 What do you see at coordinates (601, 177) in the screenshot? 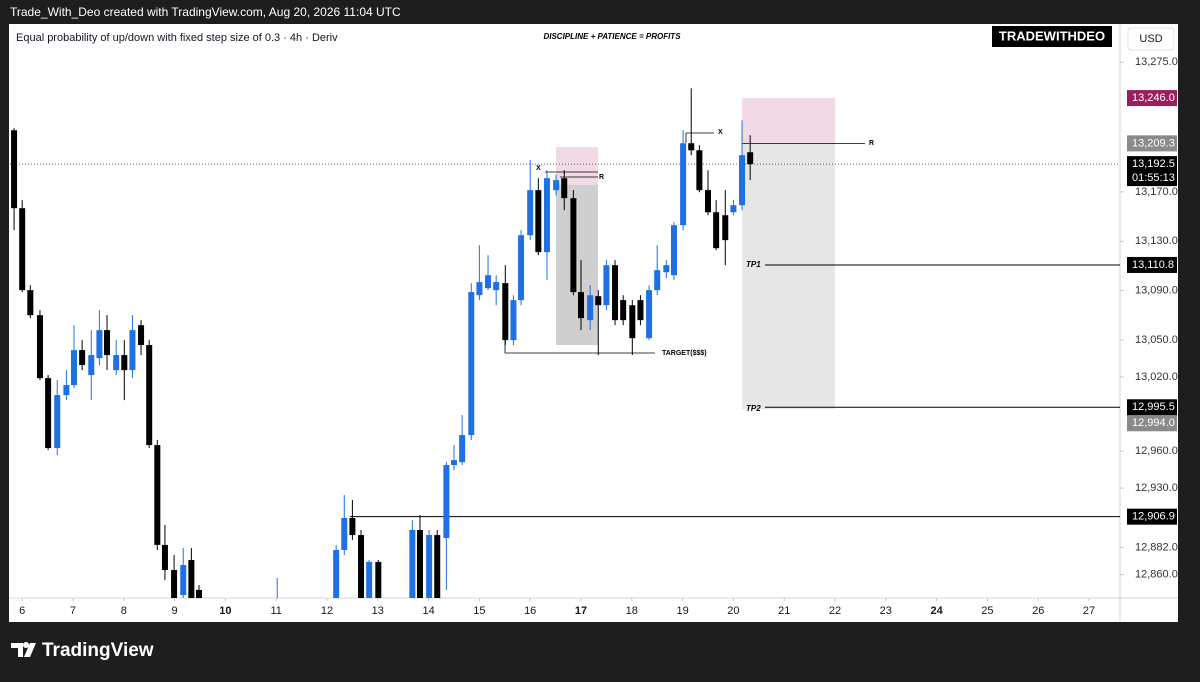
I see `annotation-r: R` at bounding box center [601, 177].